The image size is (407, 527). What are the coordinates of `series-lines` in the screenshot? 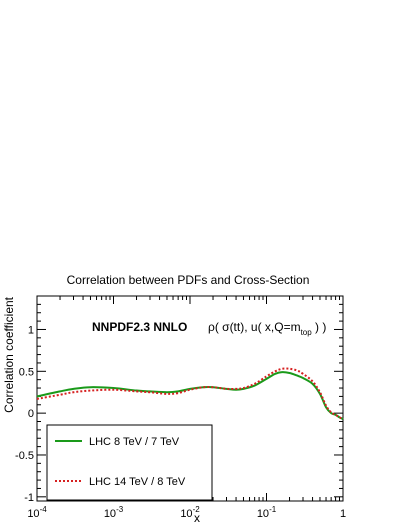 It's located at (190, 393).